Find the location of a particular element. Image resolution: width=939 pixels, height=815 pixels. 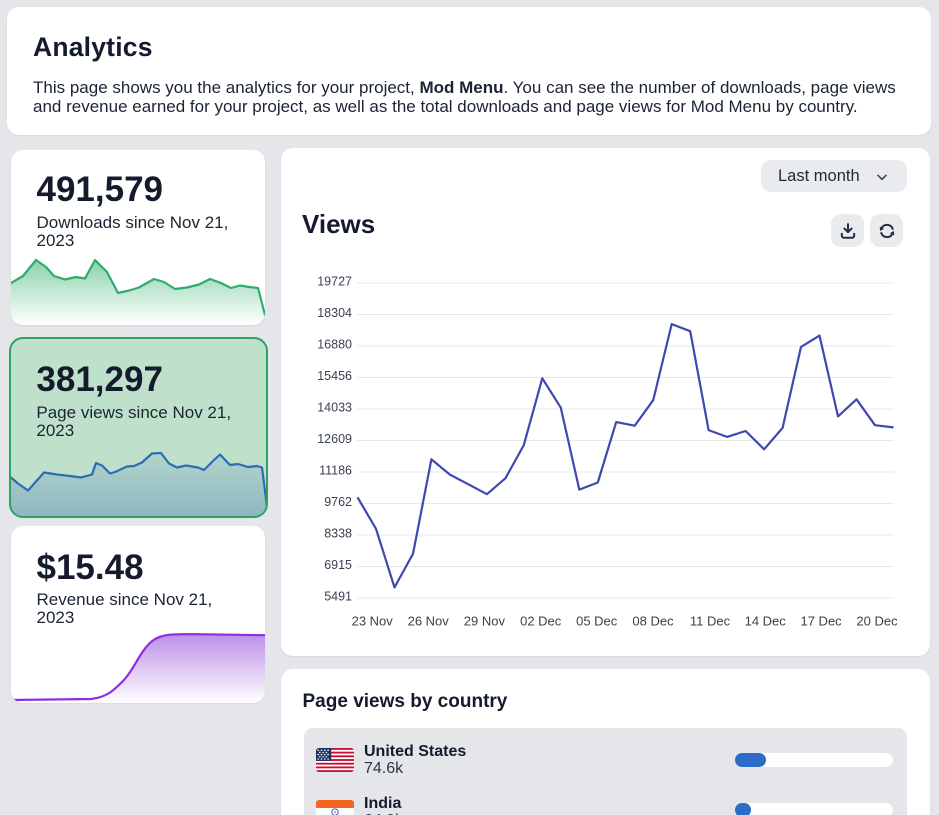

svg-text: 6915 is located at coordinates (338, 565).